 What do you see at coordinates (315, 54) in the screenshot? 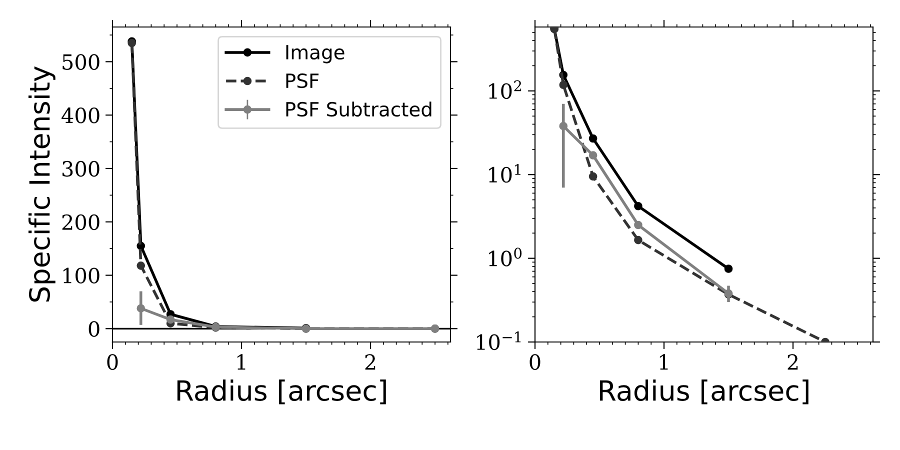
I see `legend-label: Image` at bounding box center [315, 54].